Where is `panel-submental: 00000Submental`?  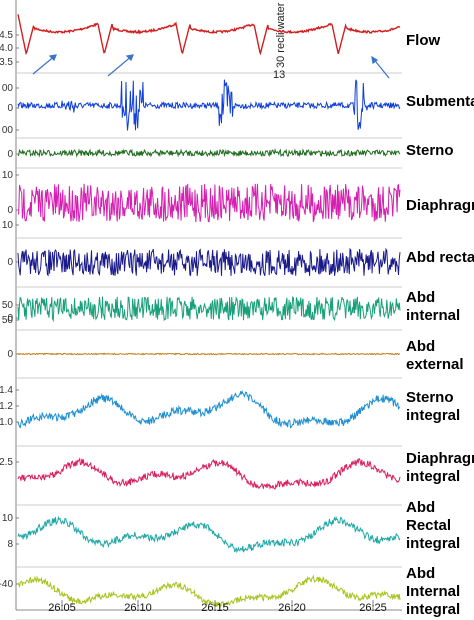
panel-submental: 00000Submental is located at coordinates (238, 109).